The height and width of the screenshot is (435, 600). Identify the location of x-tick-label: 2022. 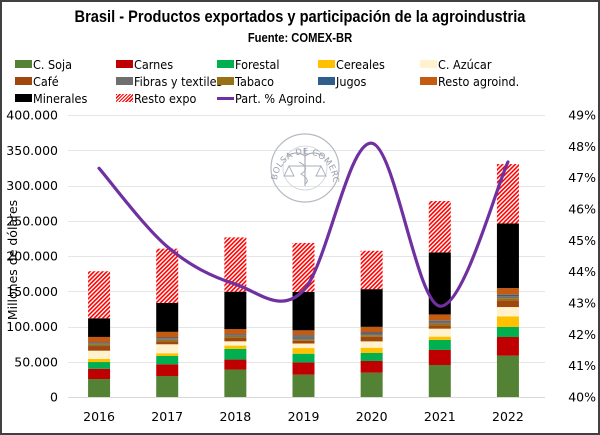
(508, 416).